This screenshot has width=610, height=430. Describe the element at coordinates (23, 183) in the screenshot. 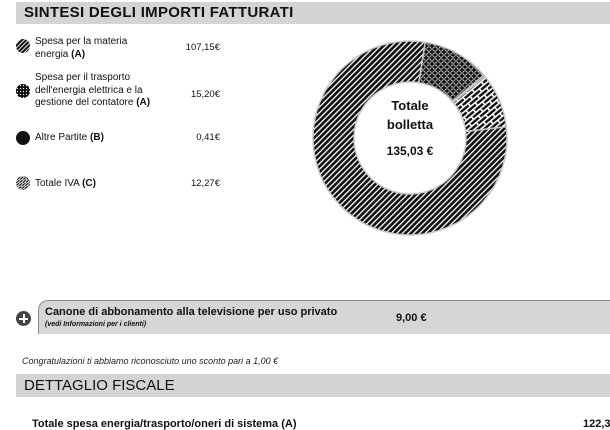

I see `brick-swatch-icon` at that location.